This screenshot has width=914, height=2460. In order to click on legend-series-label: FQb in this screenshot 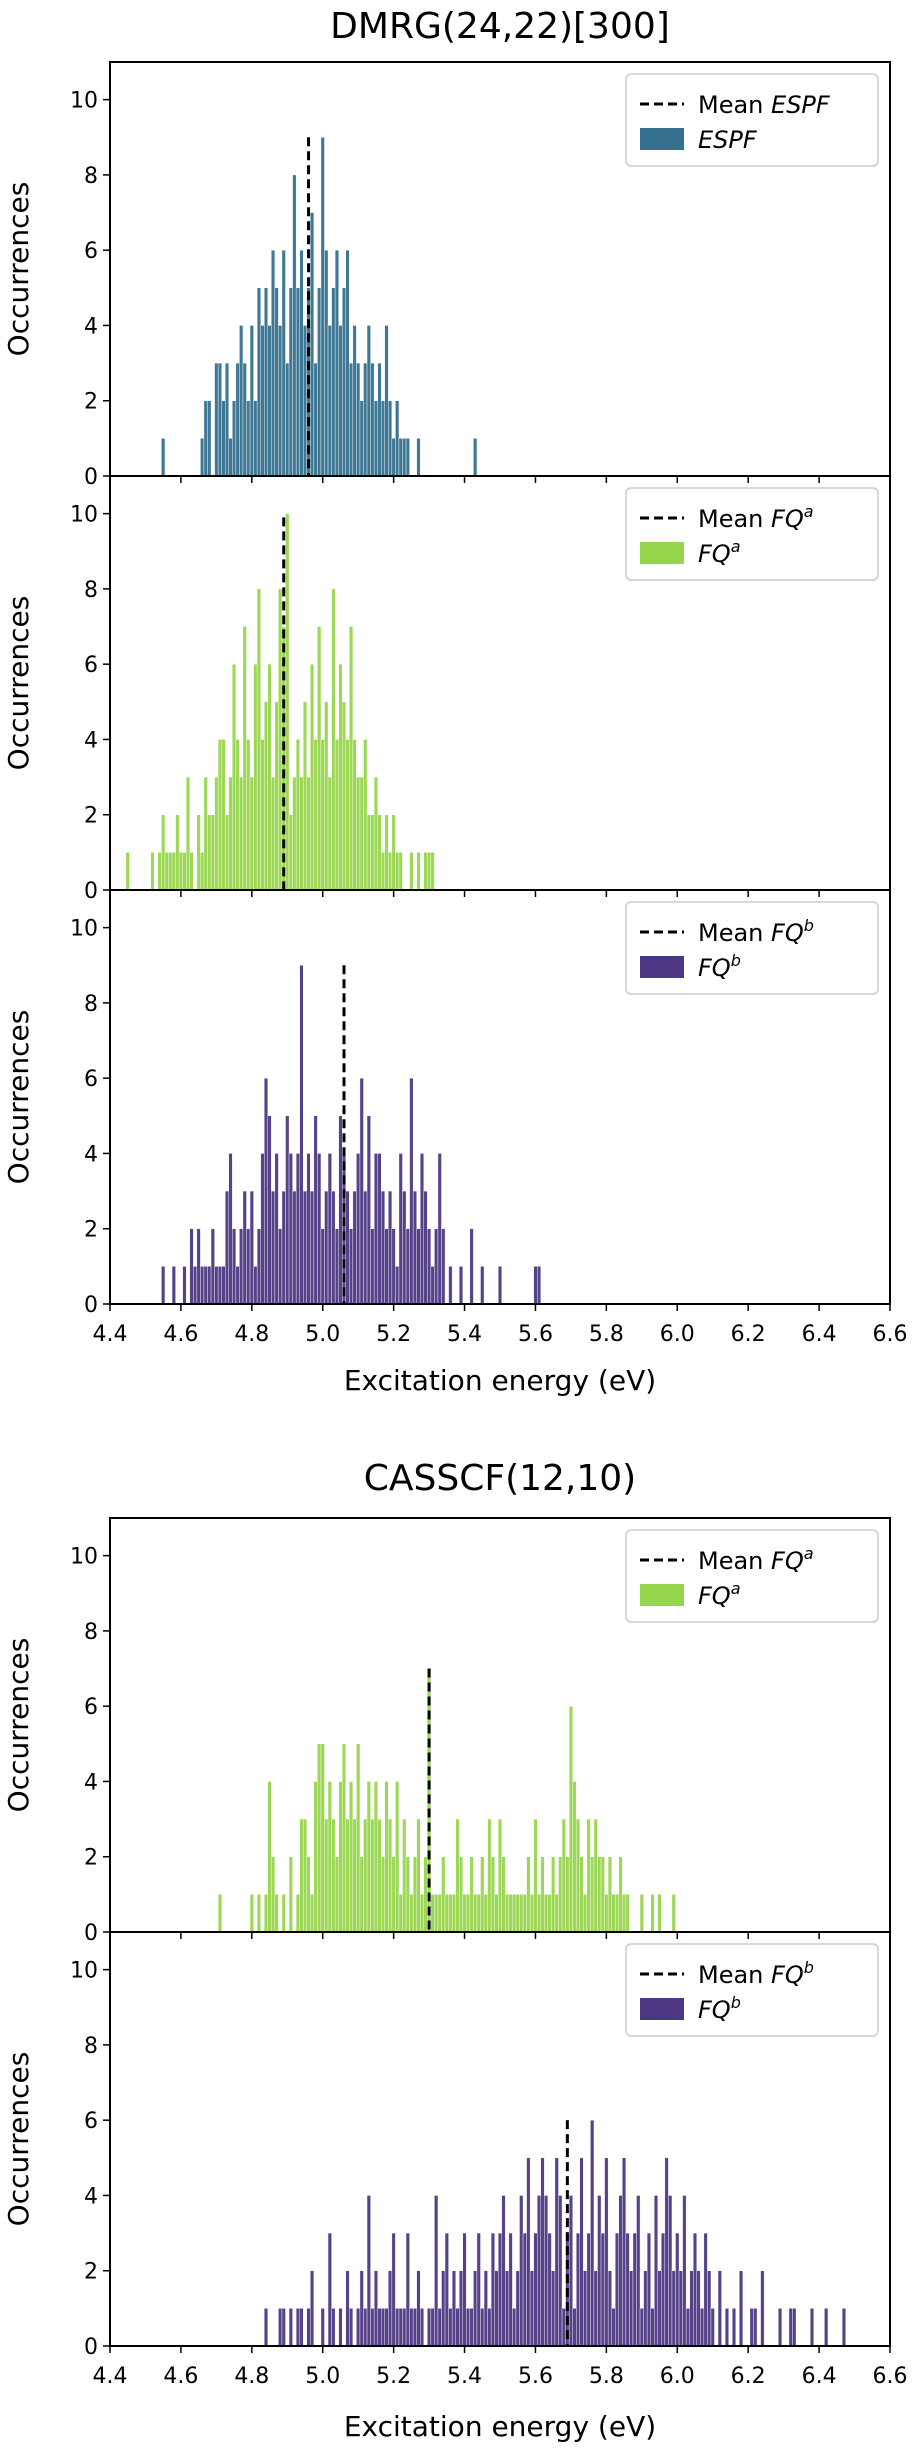, I will do `click(719, 966)`.